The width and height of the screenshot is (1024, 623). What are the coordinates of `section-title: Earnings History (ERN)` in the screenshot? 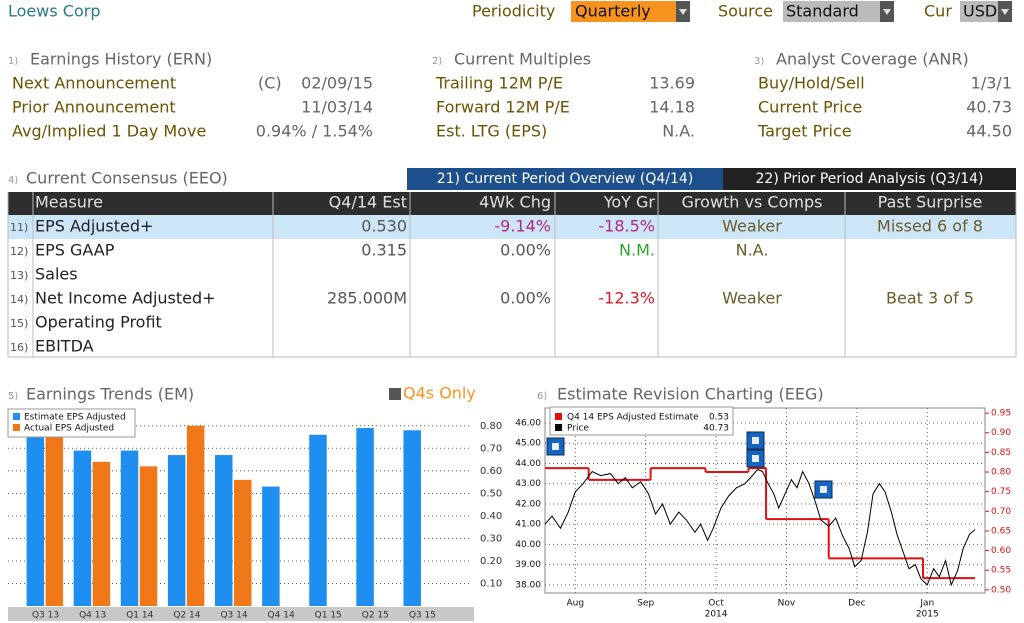 It's located at (121, 59).